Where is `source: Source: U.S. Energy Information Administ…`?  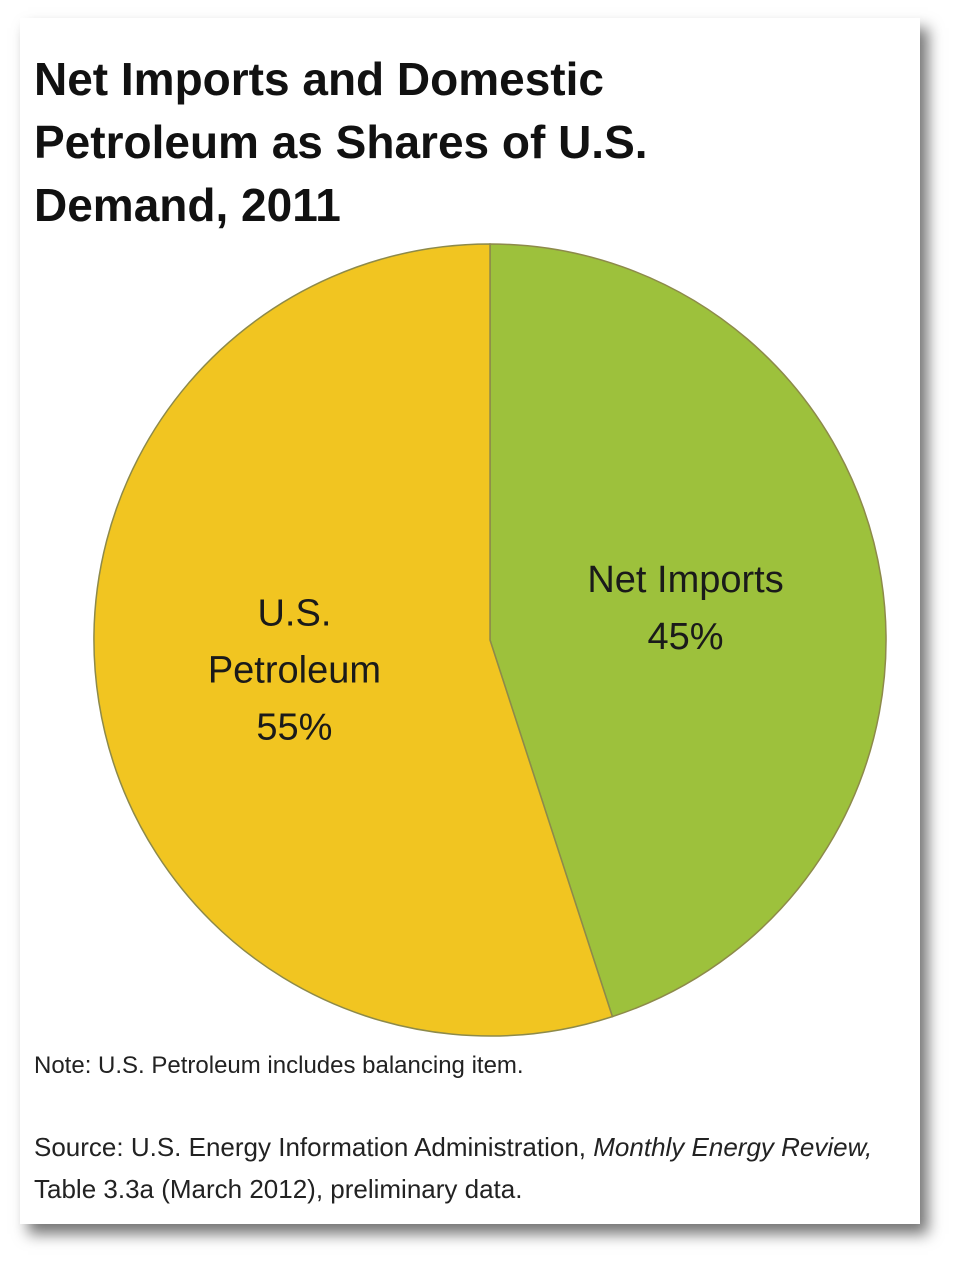
source: Source: U.S. Energy Information Administ… is located at coordinates (459, 1168).